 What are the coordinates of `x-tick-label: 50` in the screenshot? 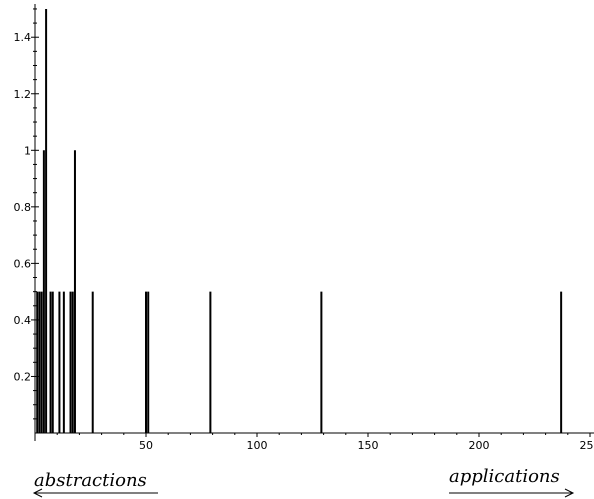 It's located at (146, 445).